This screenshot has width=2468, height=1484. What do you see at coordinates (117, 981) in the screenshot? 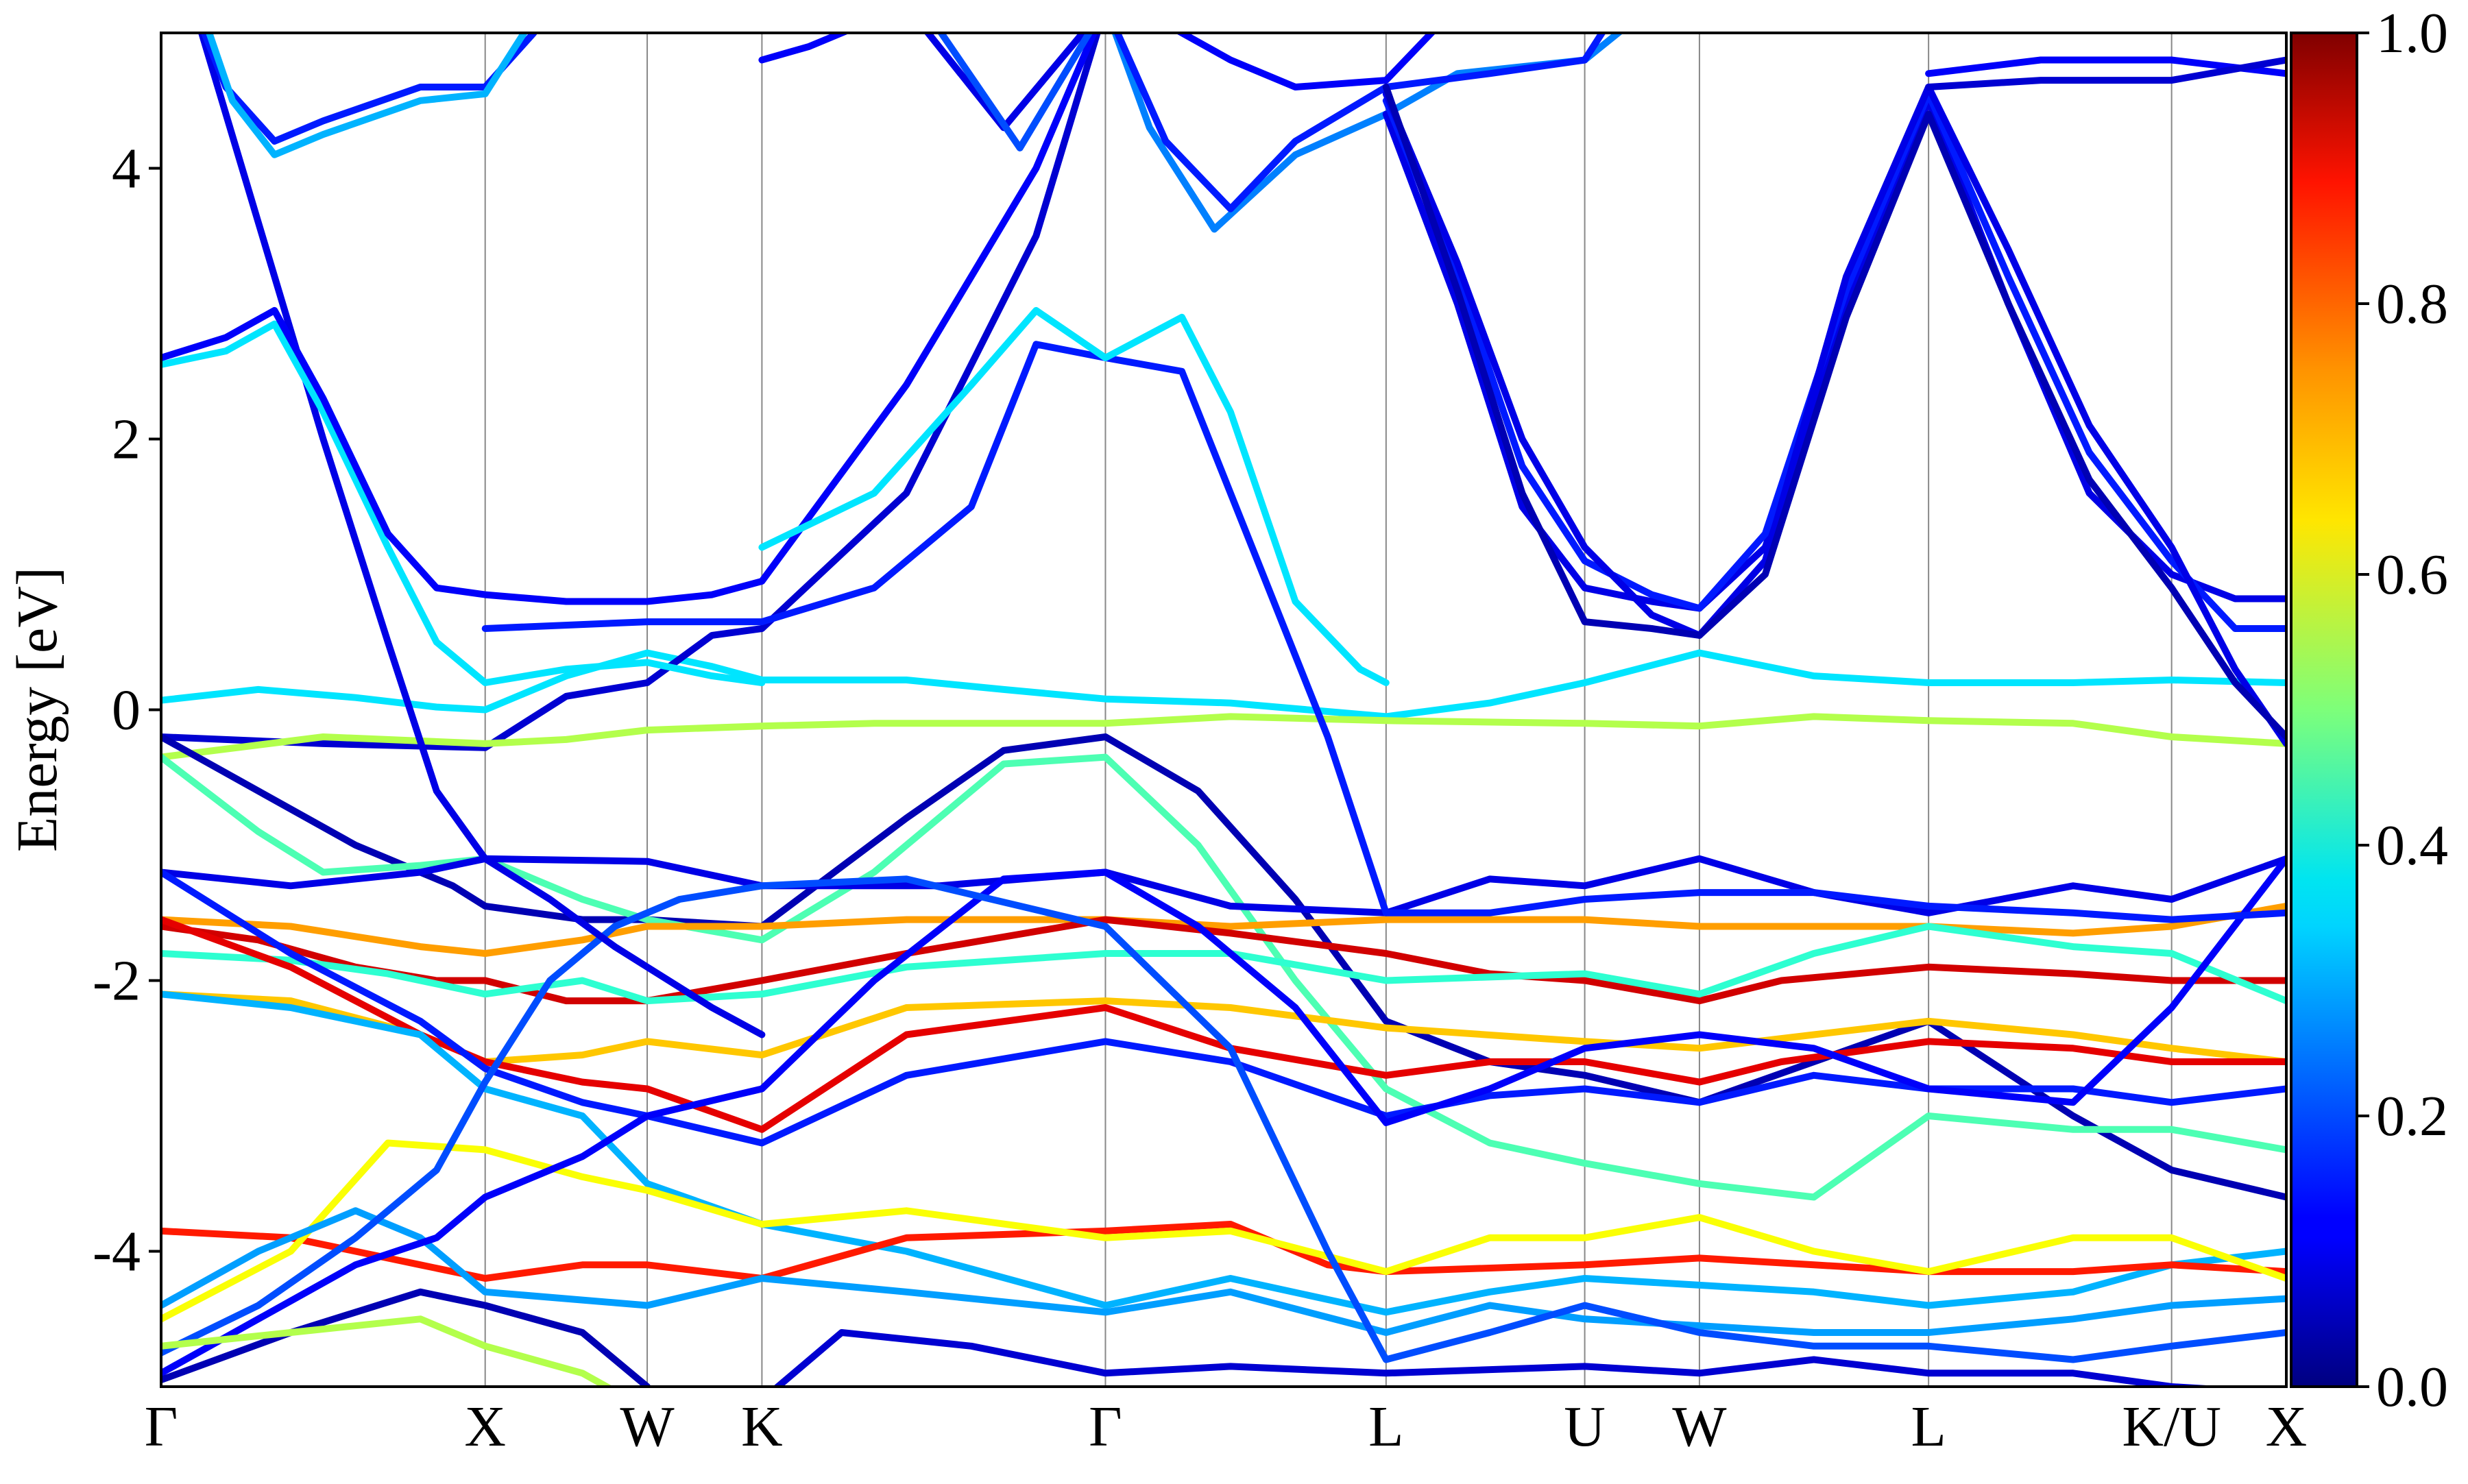
I see `y-tick-label: -2` at bounding box center [117, 981].